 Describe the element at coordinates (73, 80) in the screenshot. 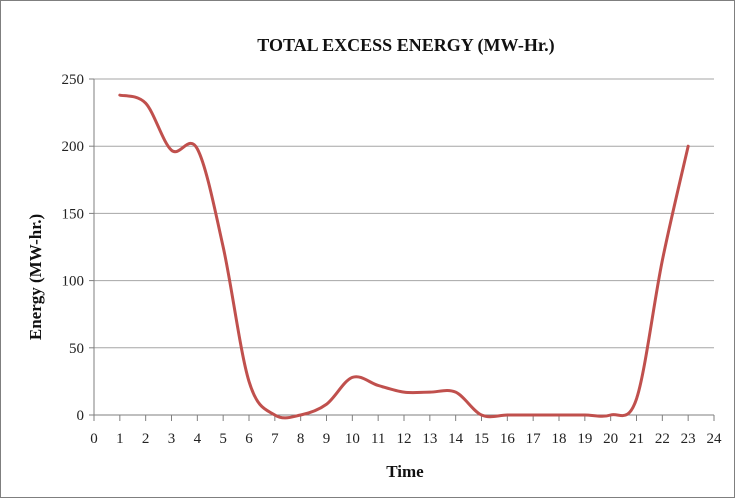

I see `y-tick-label: 250` at that location.